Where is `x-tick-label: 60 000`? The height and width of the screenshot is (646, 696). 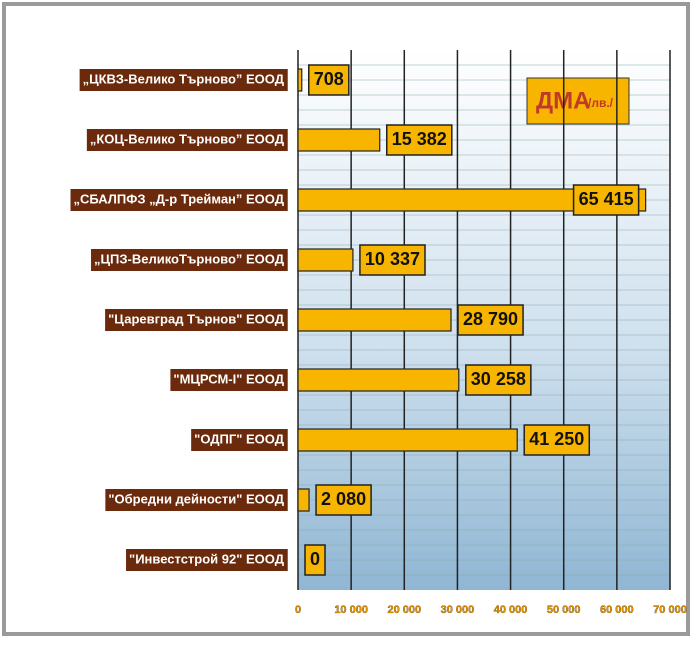 x-tick-label: 60 000 is located at coordinates (617, 610).